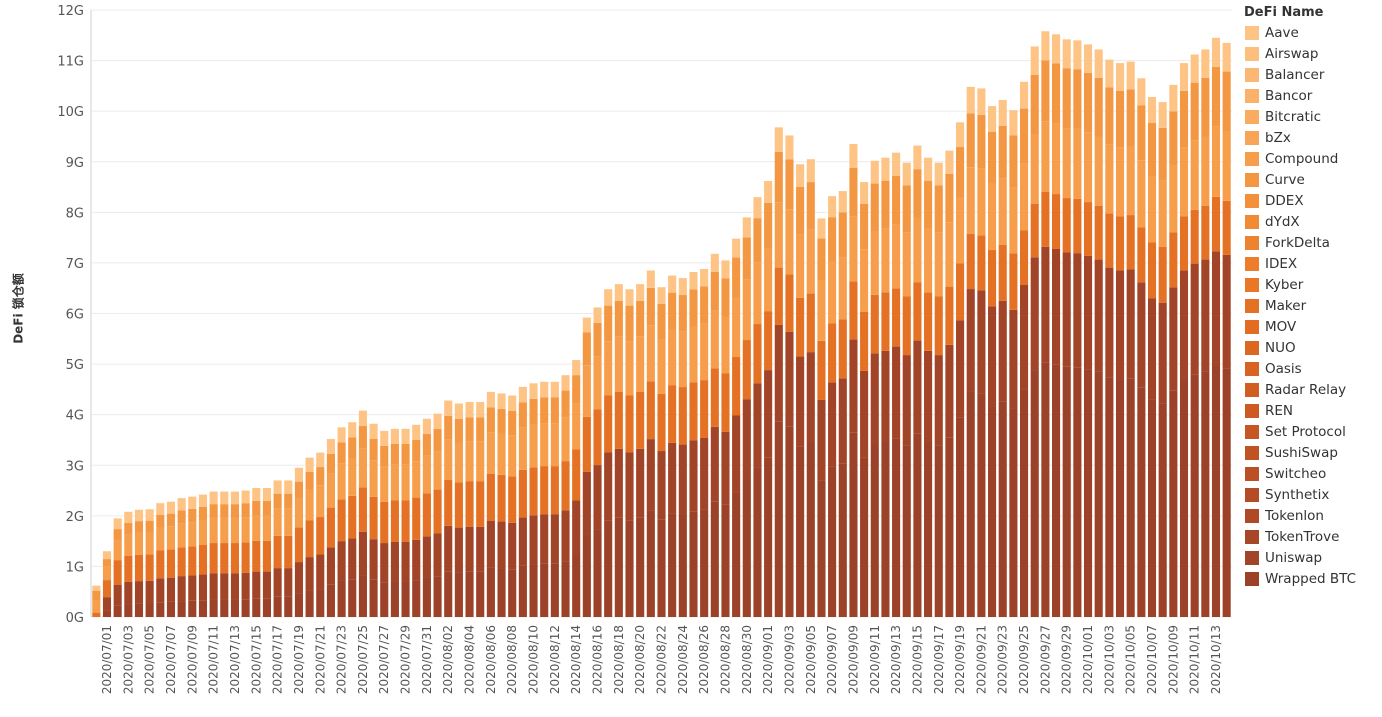  Describe the element at coordinates (1310, 221) in the screenshot. I see `legend-item: dYdX` at that location.